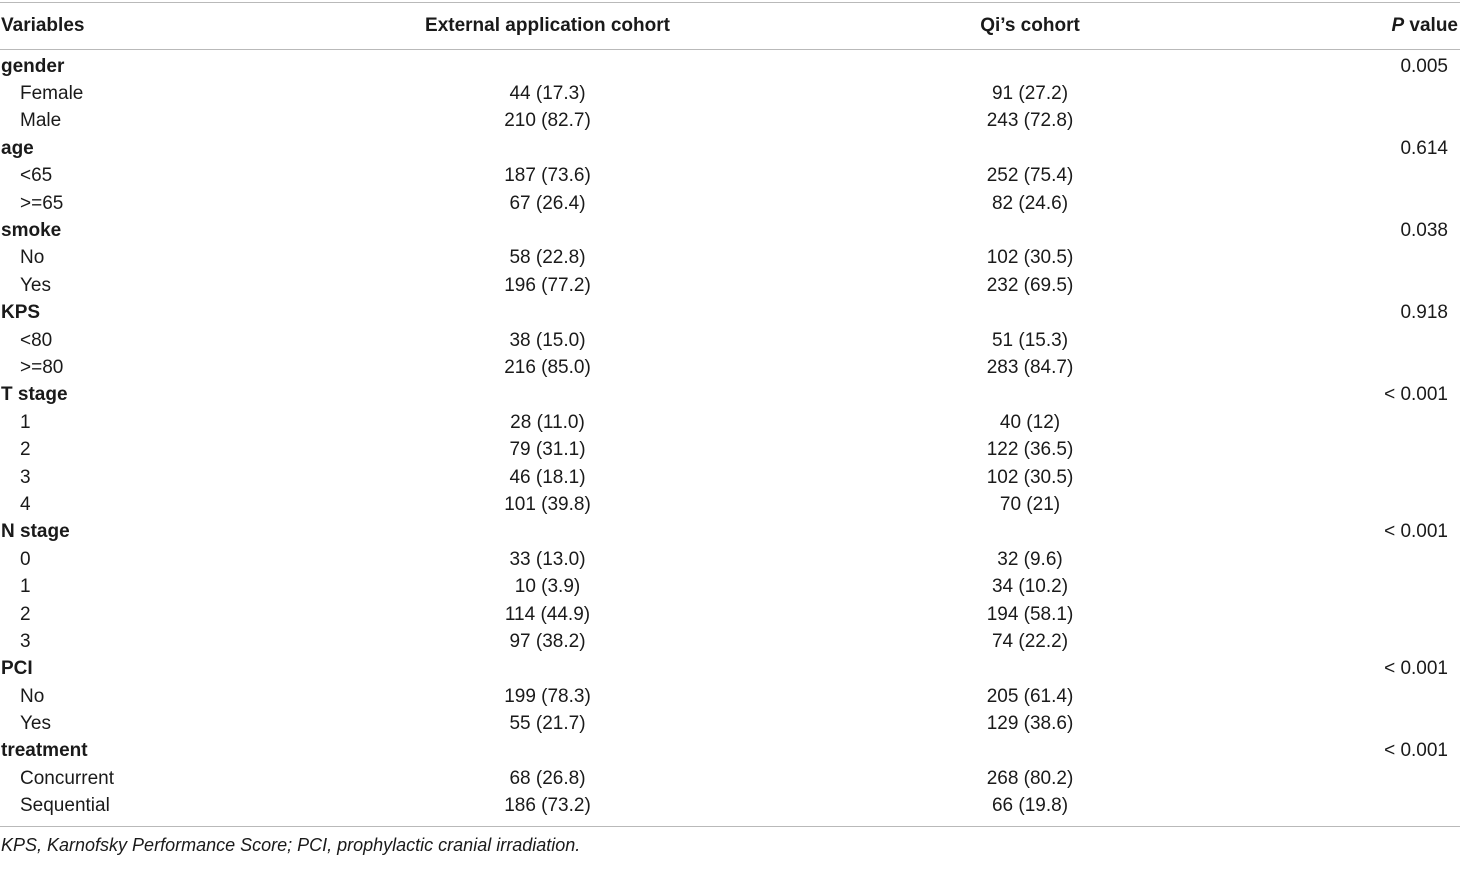 This screenshot has width=1460, height=872. What do you see at coordinates (547, 696) in the screenshot?
I see `external-cohort-value: 199 (78.3)` at bounding box center [547, 696].